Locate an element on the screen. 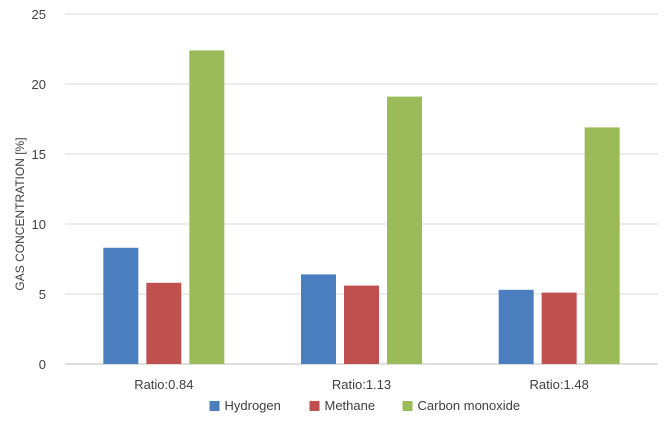 This screenshot has height=421, width=669. x-tick-label: Ratio:1.48 is located at coordinates (559, 384).